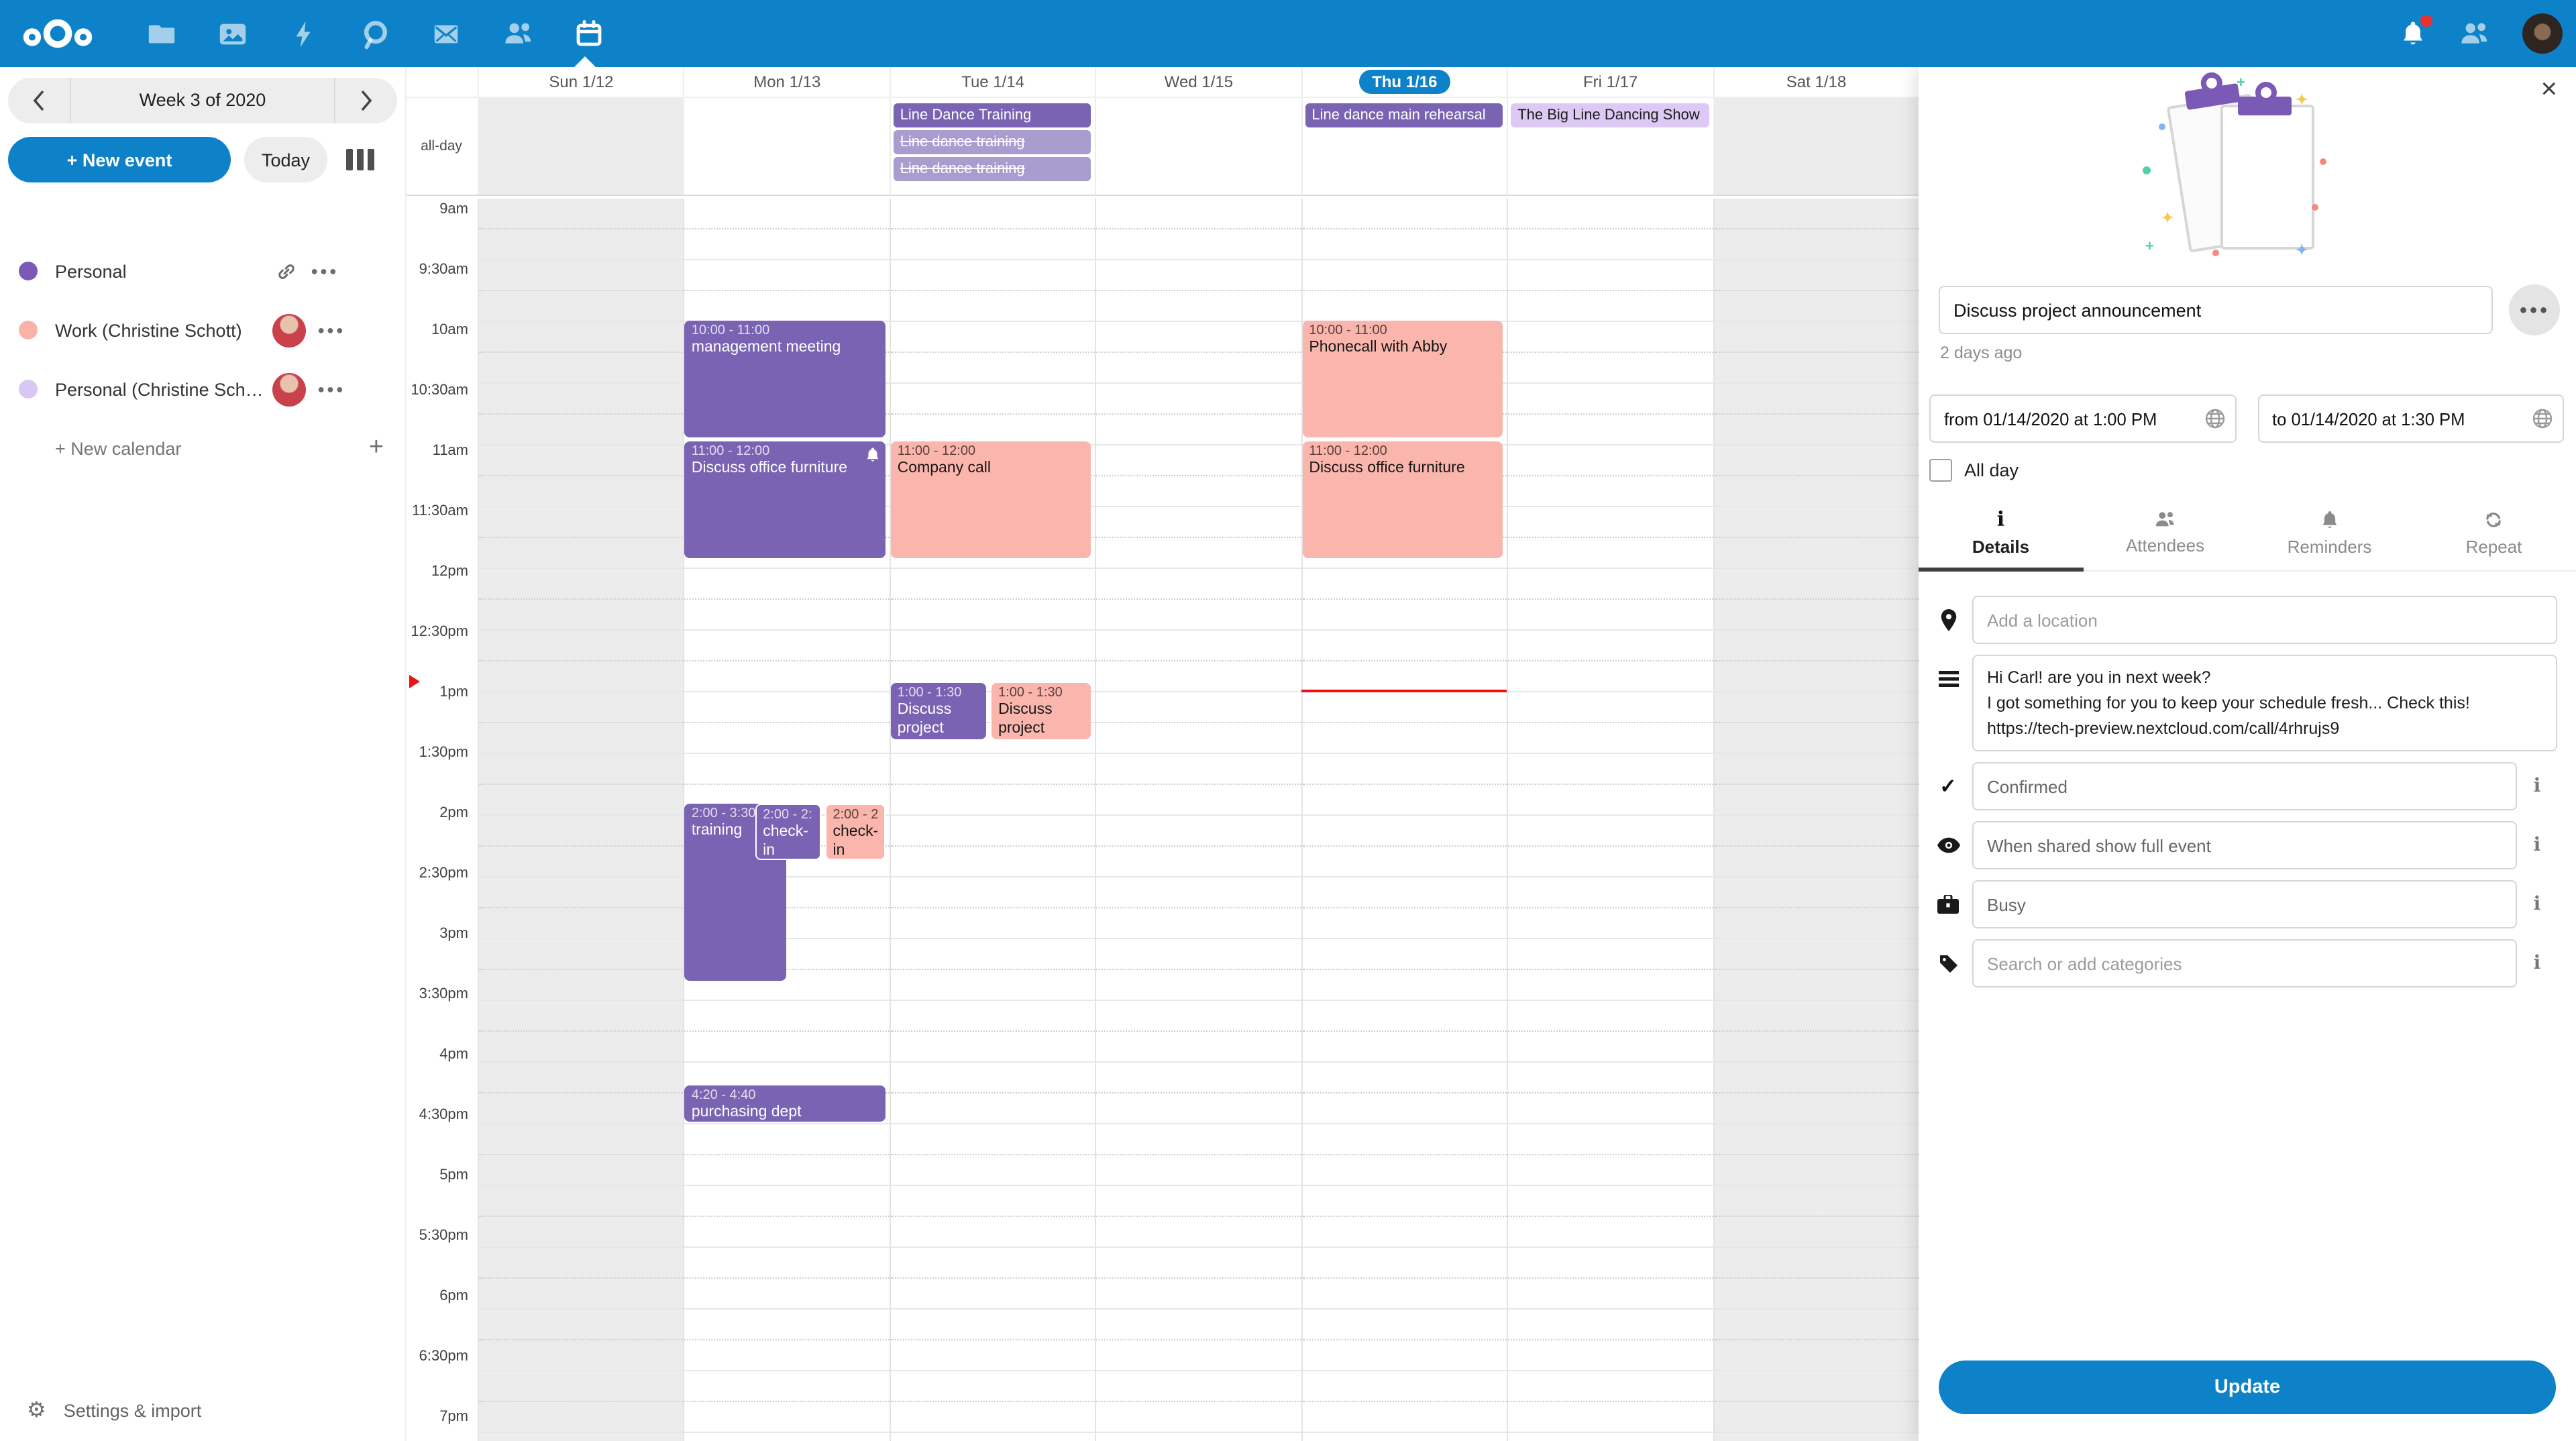 The width and height of the screenshot is (2576, 1441). What do you see at coordinates (2244, 786) in the screenshot?
I see `status-select: Confirmed` at bounding box center [2244, 786].